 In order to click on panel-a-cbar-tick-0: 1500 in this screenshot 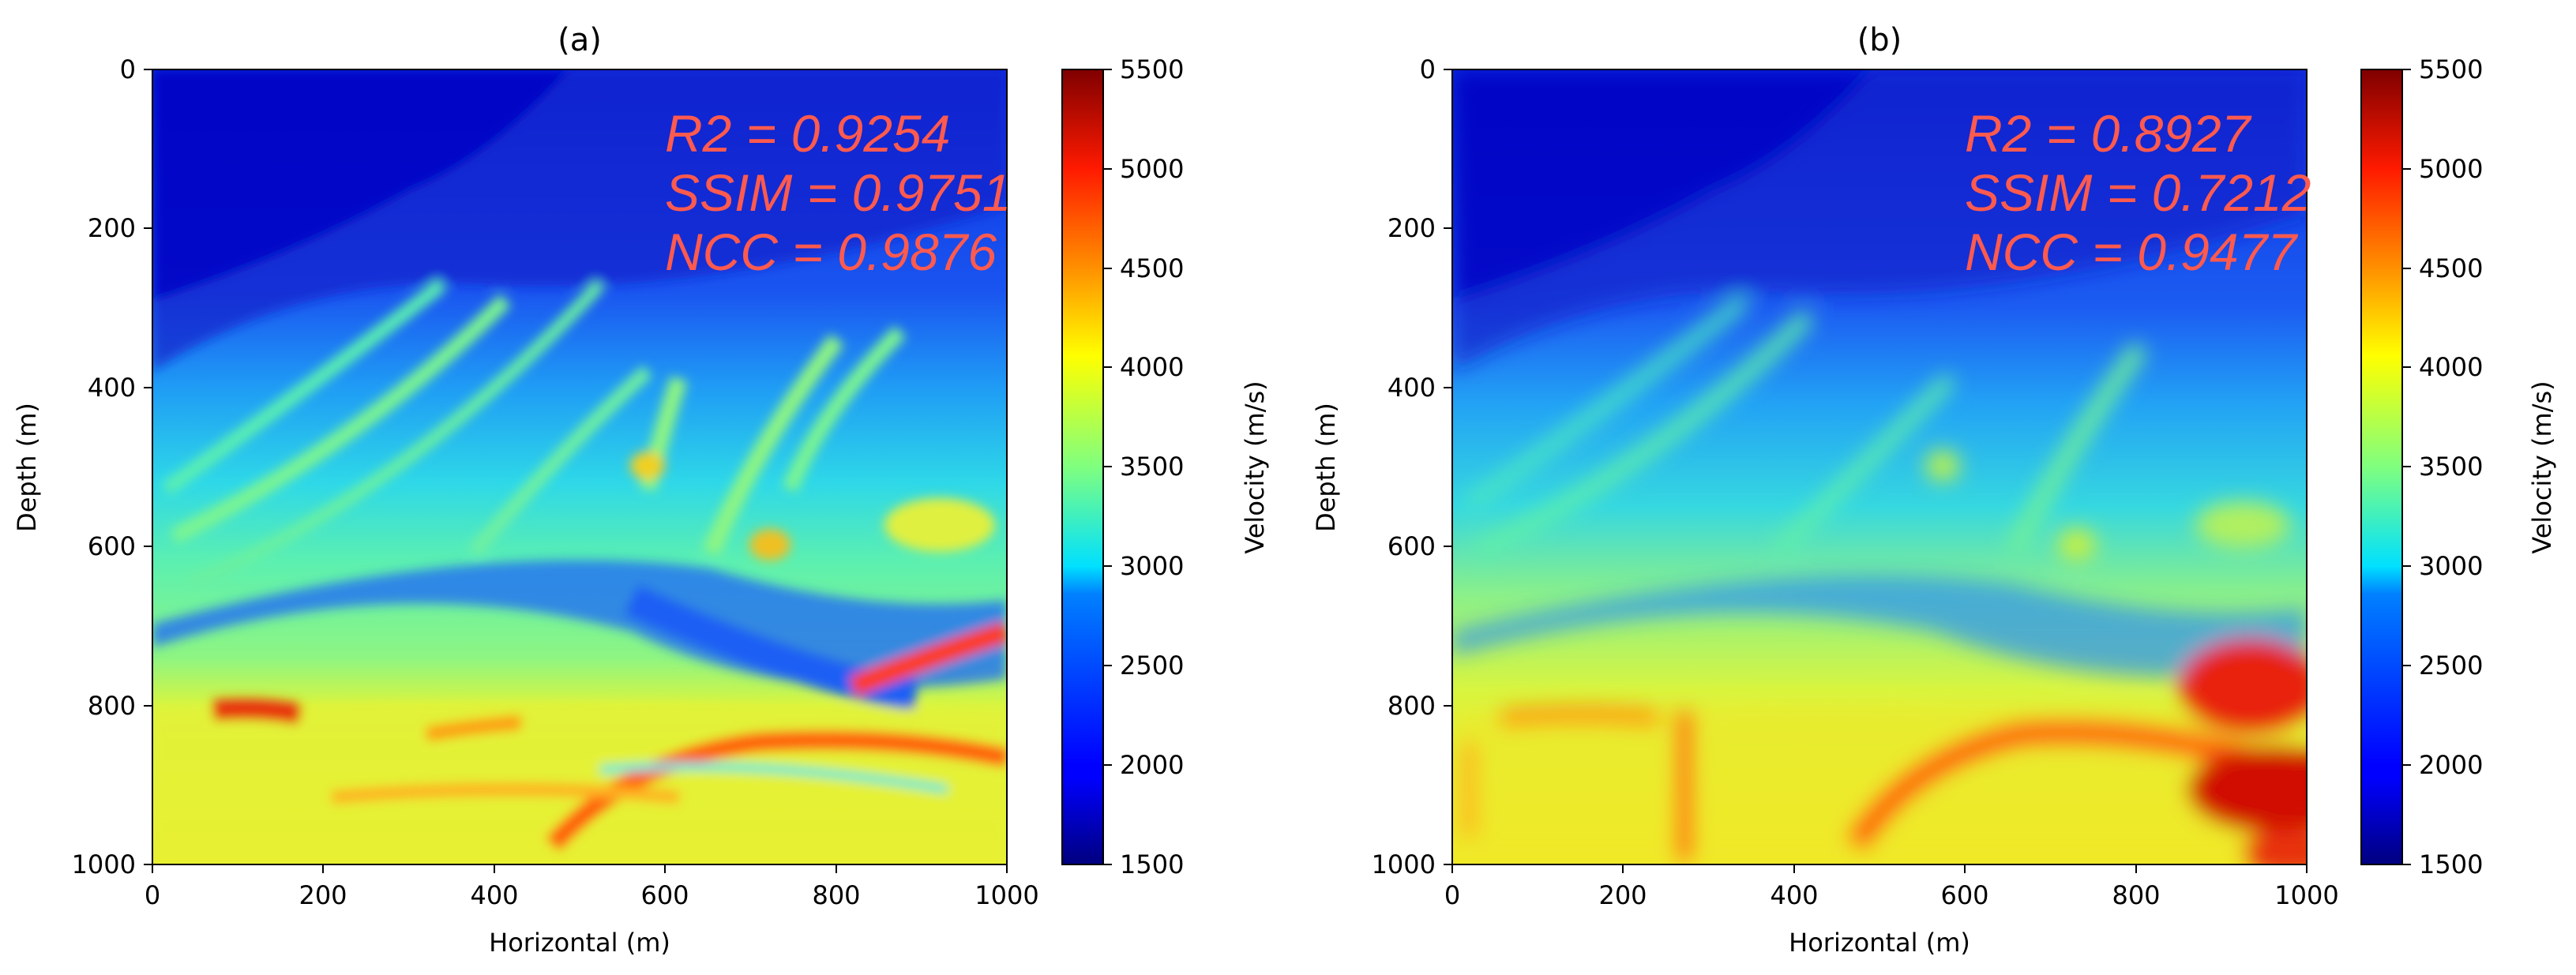, I will do `click(1152, 864)`.